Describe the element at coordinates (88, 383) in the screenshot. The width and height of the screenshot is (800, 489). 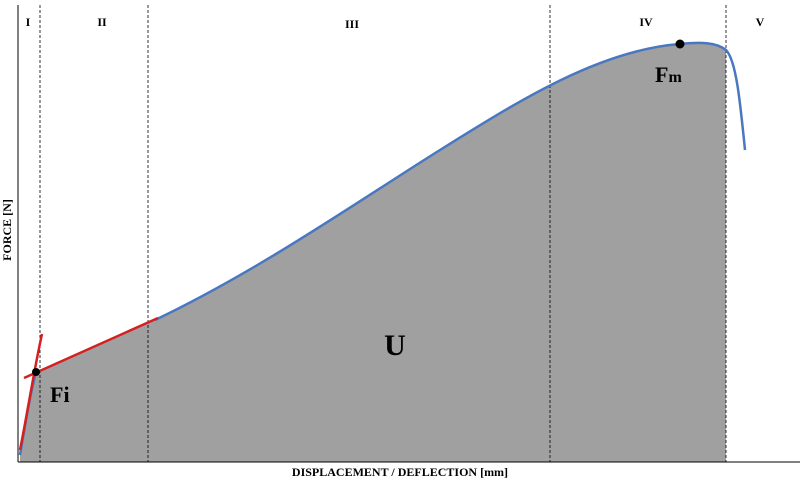
I see `tangent-lines` at that location.